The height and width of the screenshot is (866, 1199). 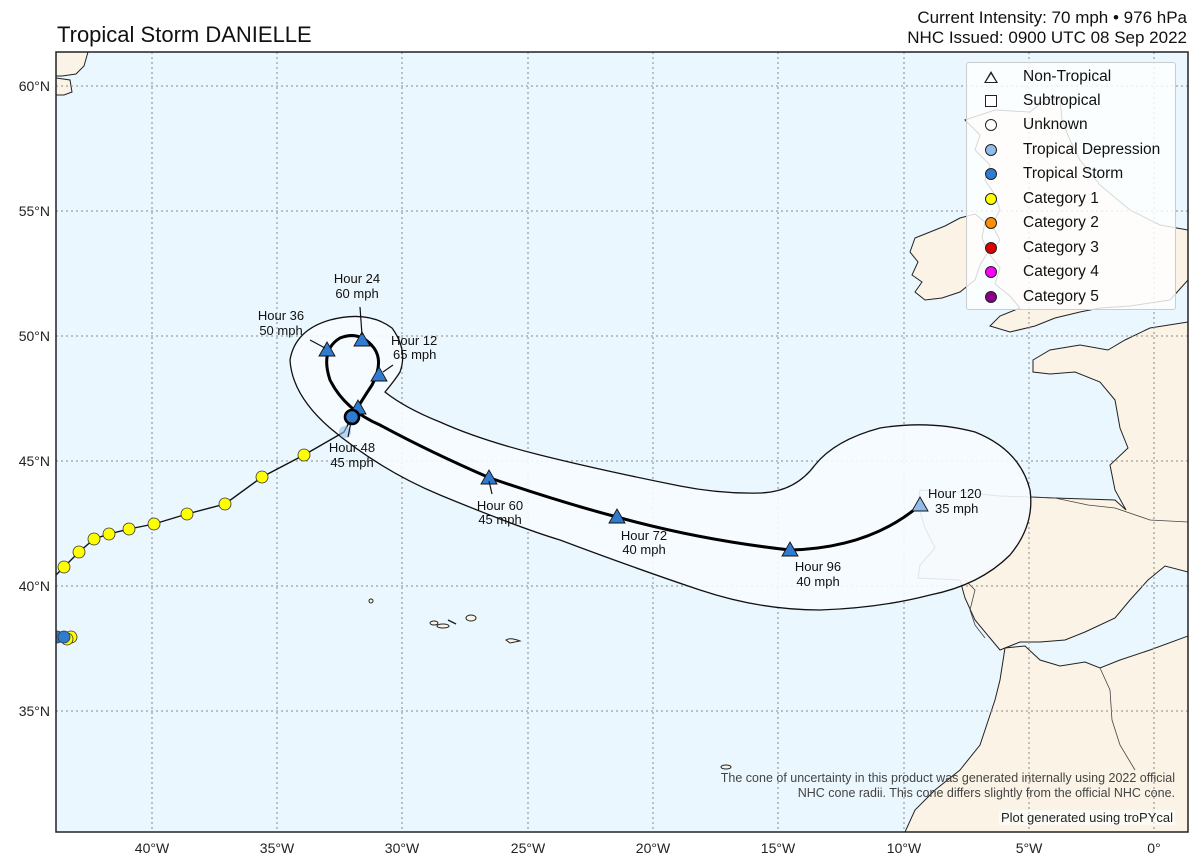 What do you see at coordinates (184, 34) in the screenshot?
I see `page-title: Tropical Storm DANIELLE` at bounding box center [184, 34].